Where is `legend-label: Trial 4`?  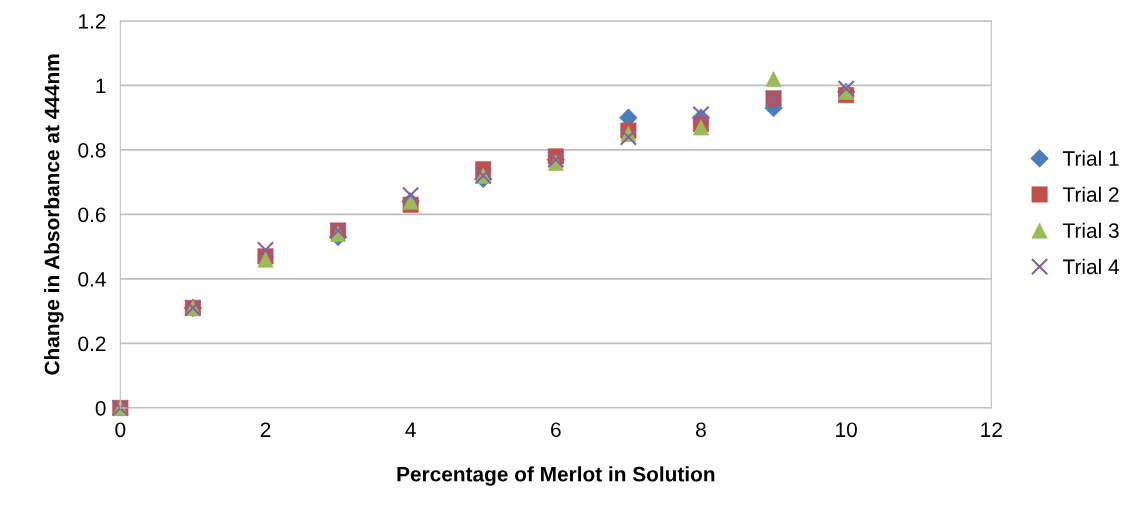
legend-label: Trial 4 is located at coordinates (1090, 266).